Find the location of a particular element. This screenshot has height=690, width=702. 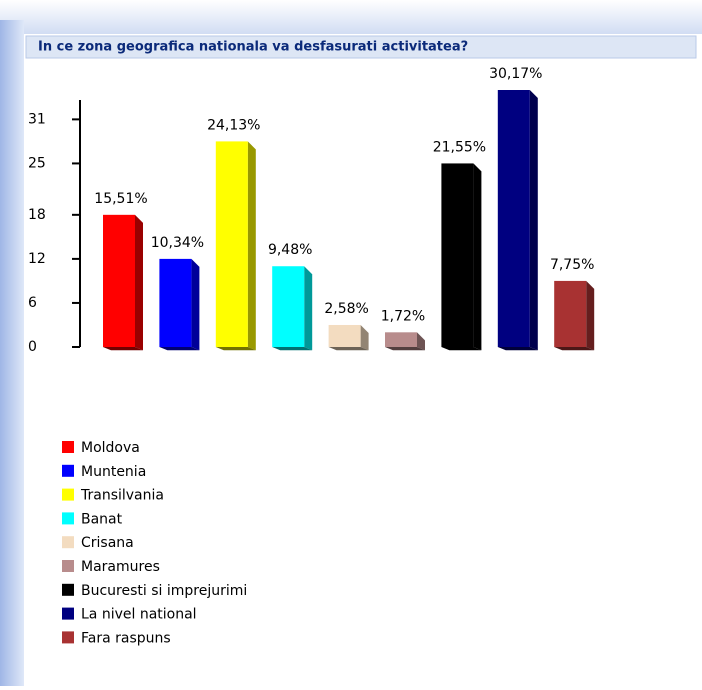

data-label: 30,17% is located at coordinates (515, 74).